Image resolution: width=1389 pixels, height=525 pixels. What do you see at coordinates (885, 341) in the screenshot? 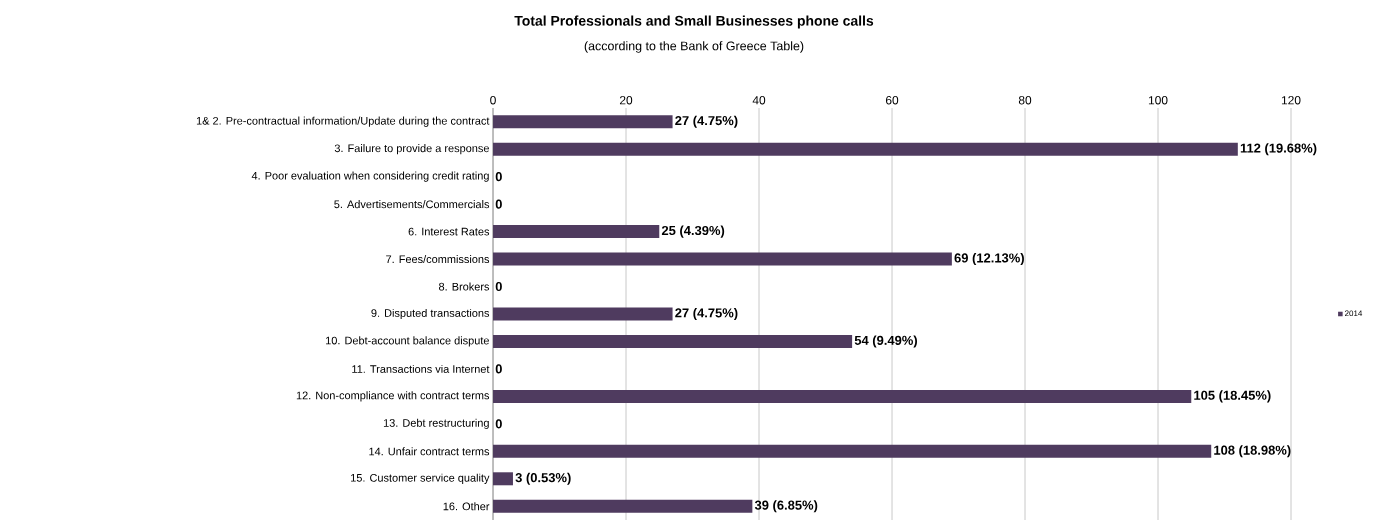
I see `data-label: 54 (9.49%)` at bounding box center [885, 341].